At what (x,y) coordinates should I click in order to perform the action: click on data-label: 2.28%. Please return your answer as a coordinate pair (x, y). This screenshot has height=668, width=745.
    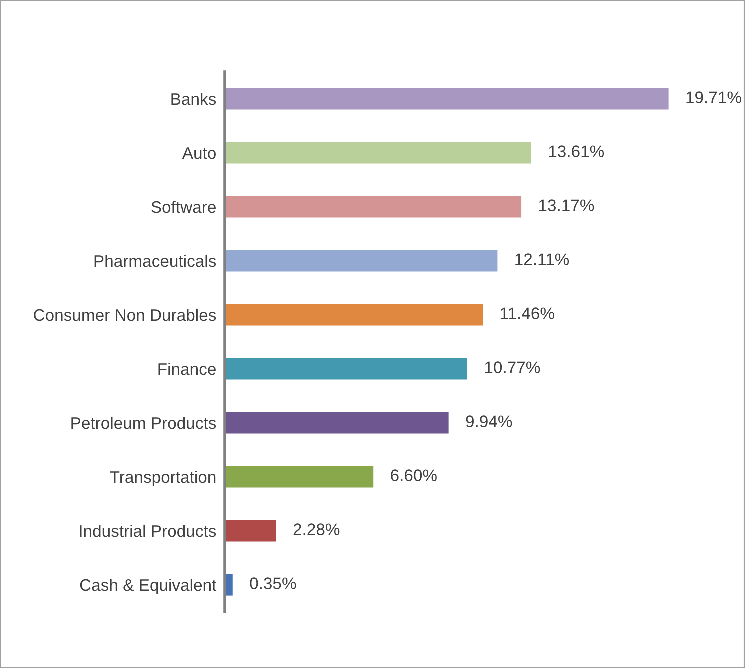
    Looking at the image, I should click on (317, 530).